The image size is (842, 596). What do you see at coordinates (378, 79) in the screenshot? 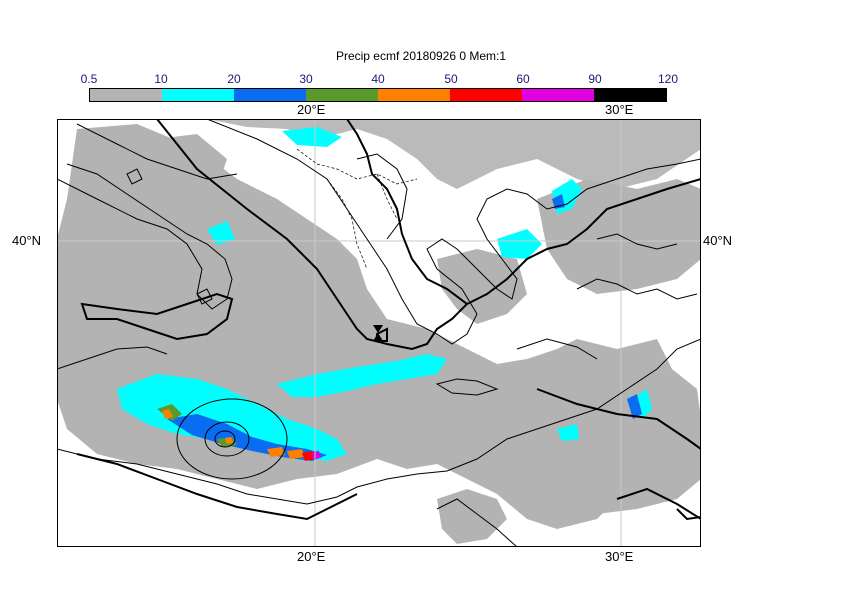
I see `colorbar-label: 40` at bounding box center [378, 79].